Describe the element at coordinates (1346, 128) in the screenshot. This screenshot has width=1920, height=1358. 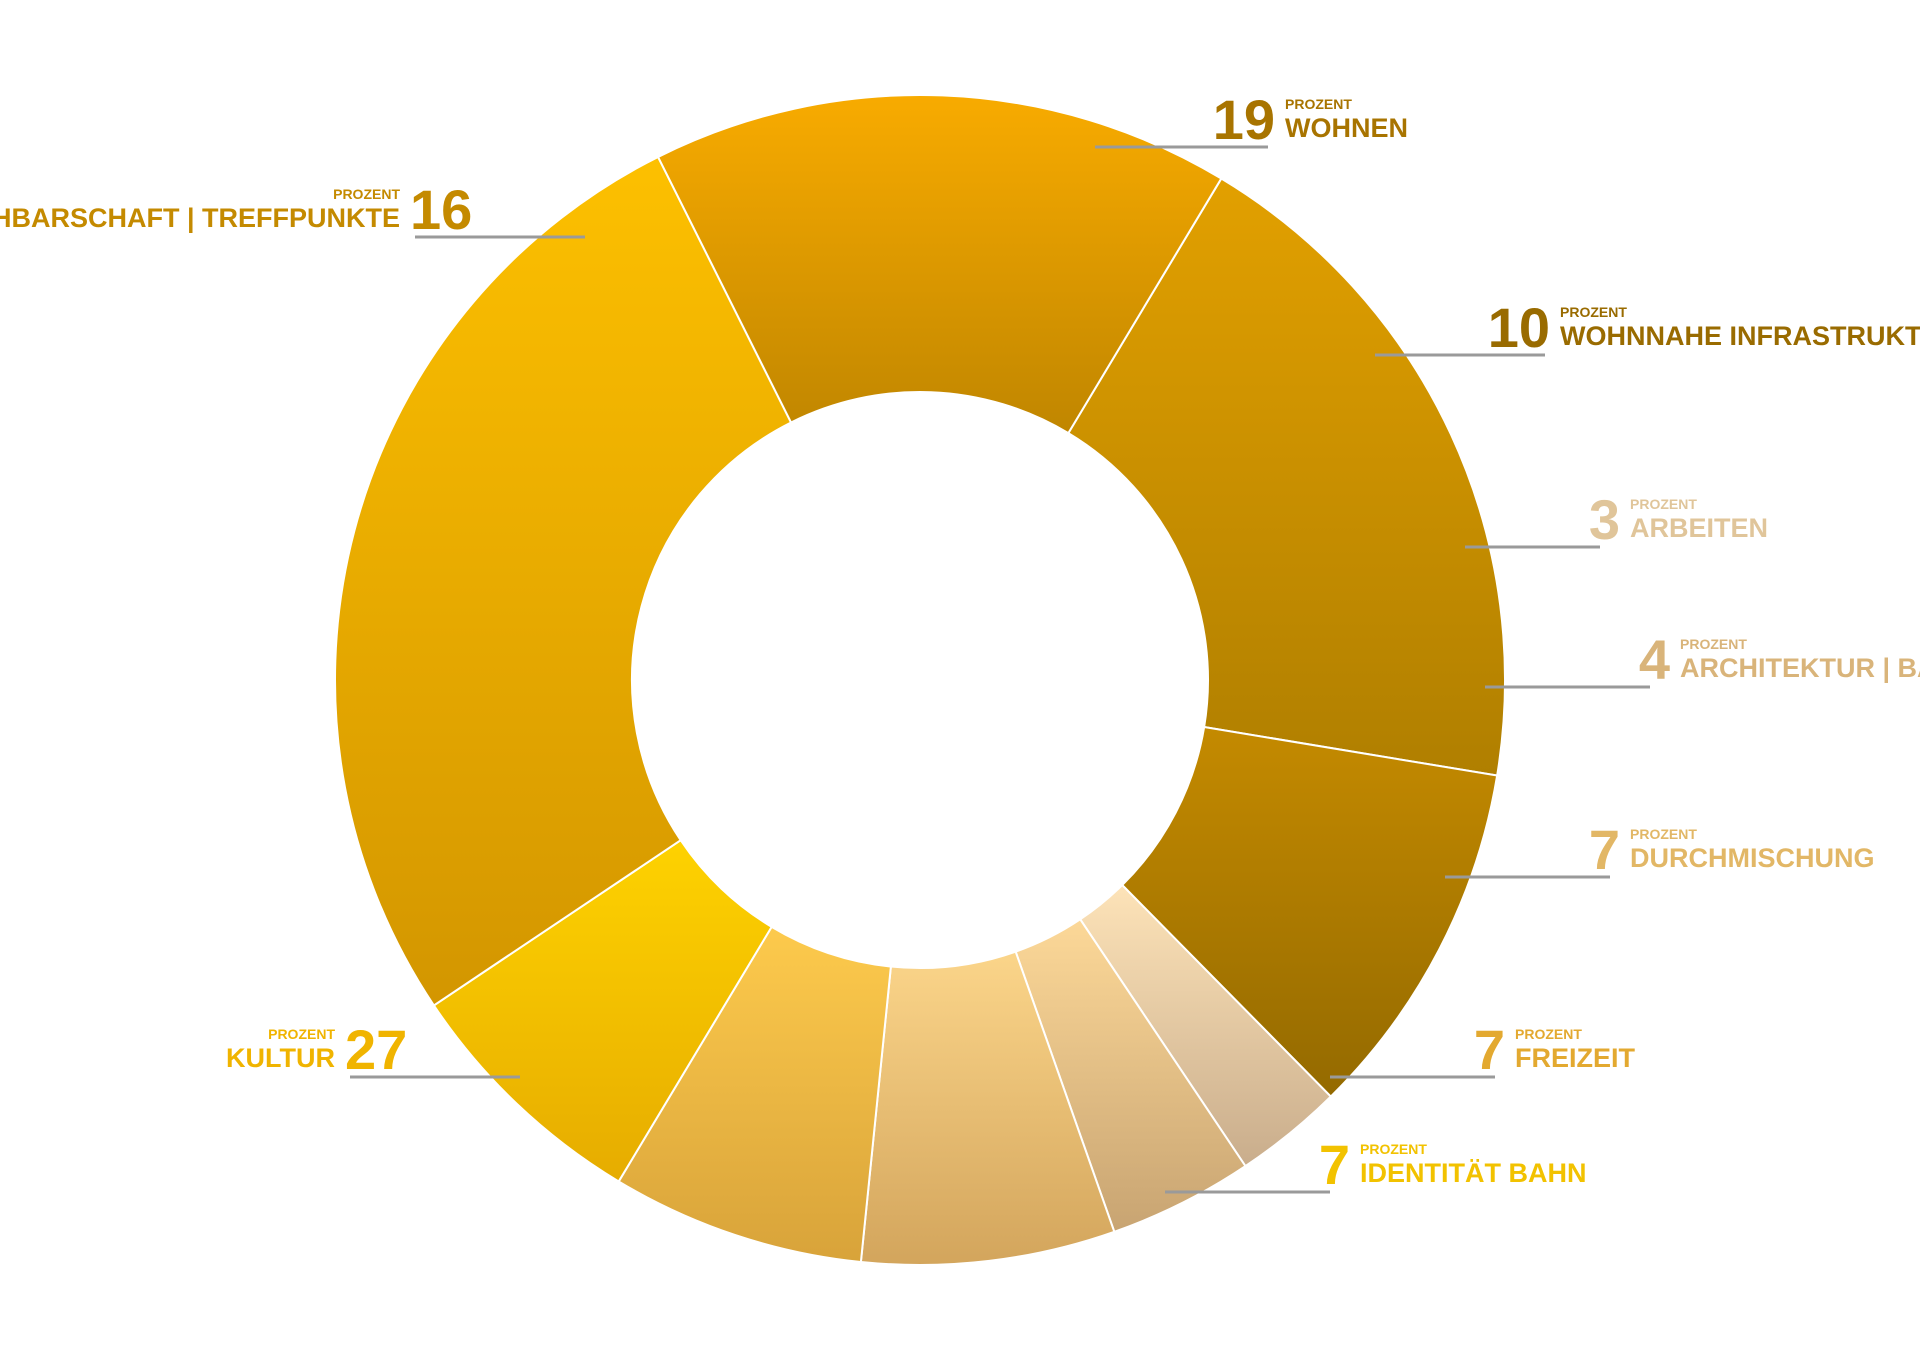
I see `slice-label: WOHNEN` at that location.